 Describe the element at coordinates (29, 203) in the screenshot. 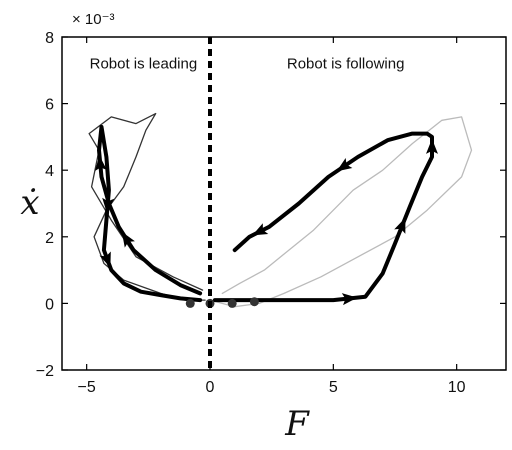

I see `y-axis-label: ẋ` at that location.